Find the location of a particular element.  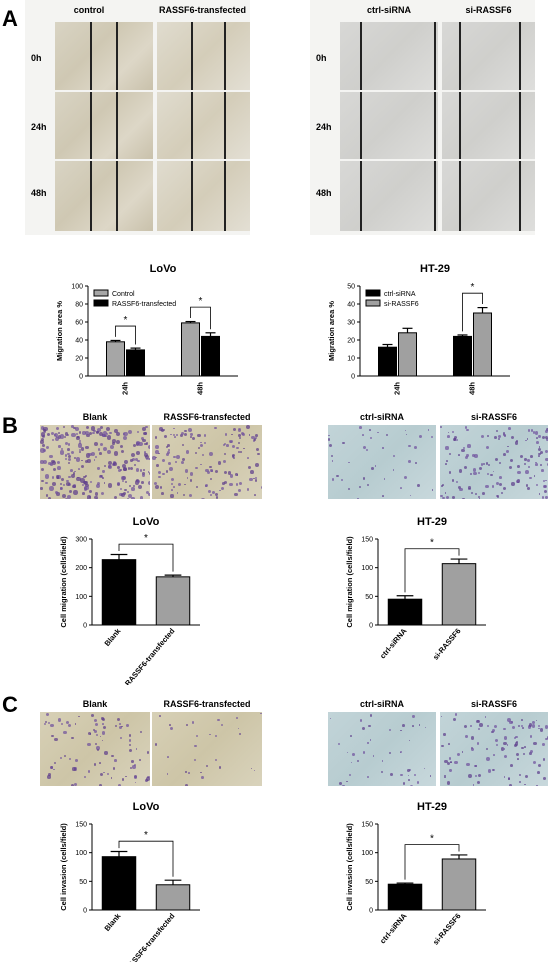

y-tick-label: 30 is located at coordinates (351, 323).